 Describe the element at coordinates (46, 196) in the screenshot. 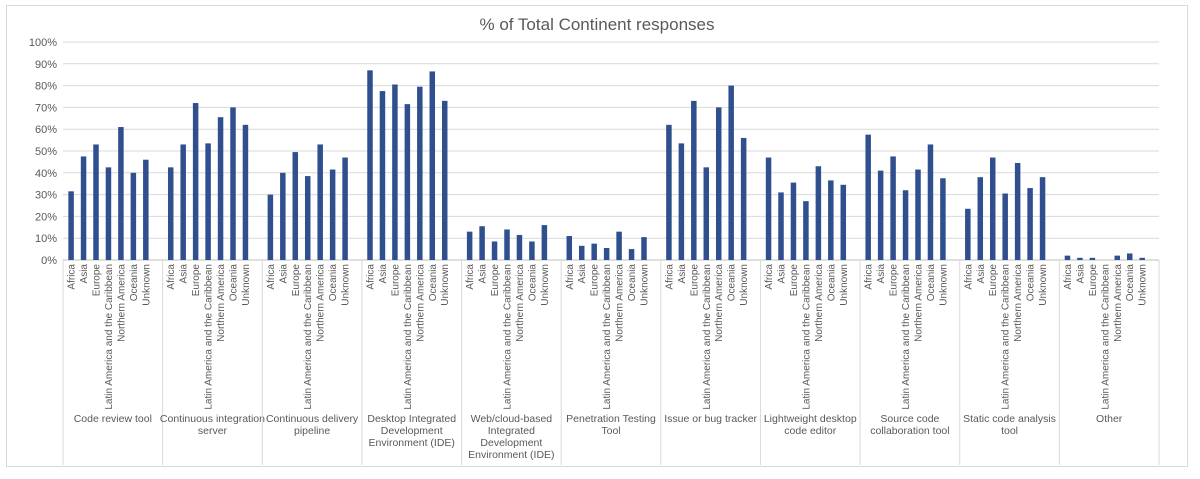

I see `y-tick-label: 30%` at that location.